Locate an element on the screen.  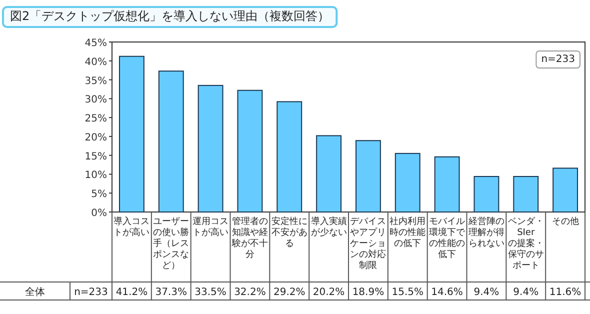
y-tick-label: 20% is located at coordinates (95, 138).